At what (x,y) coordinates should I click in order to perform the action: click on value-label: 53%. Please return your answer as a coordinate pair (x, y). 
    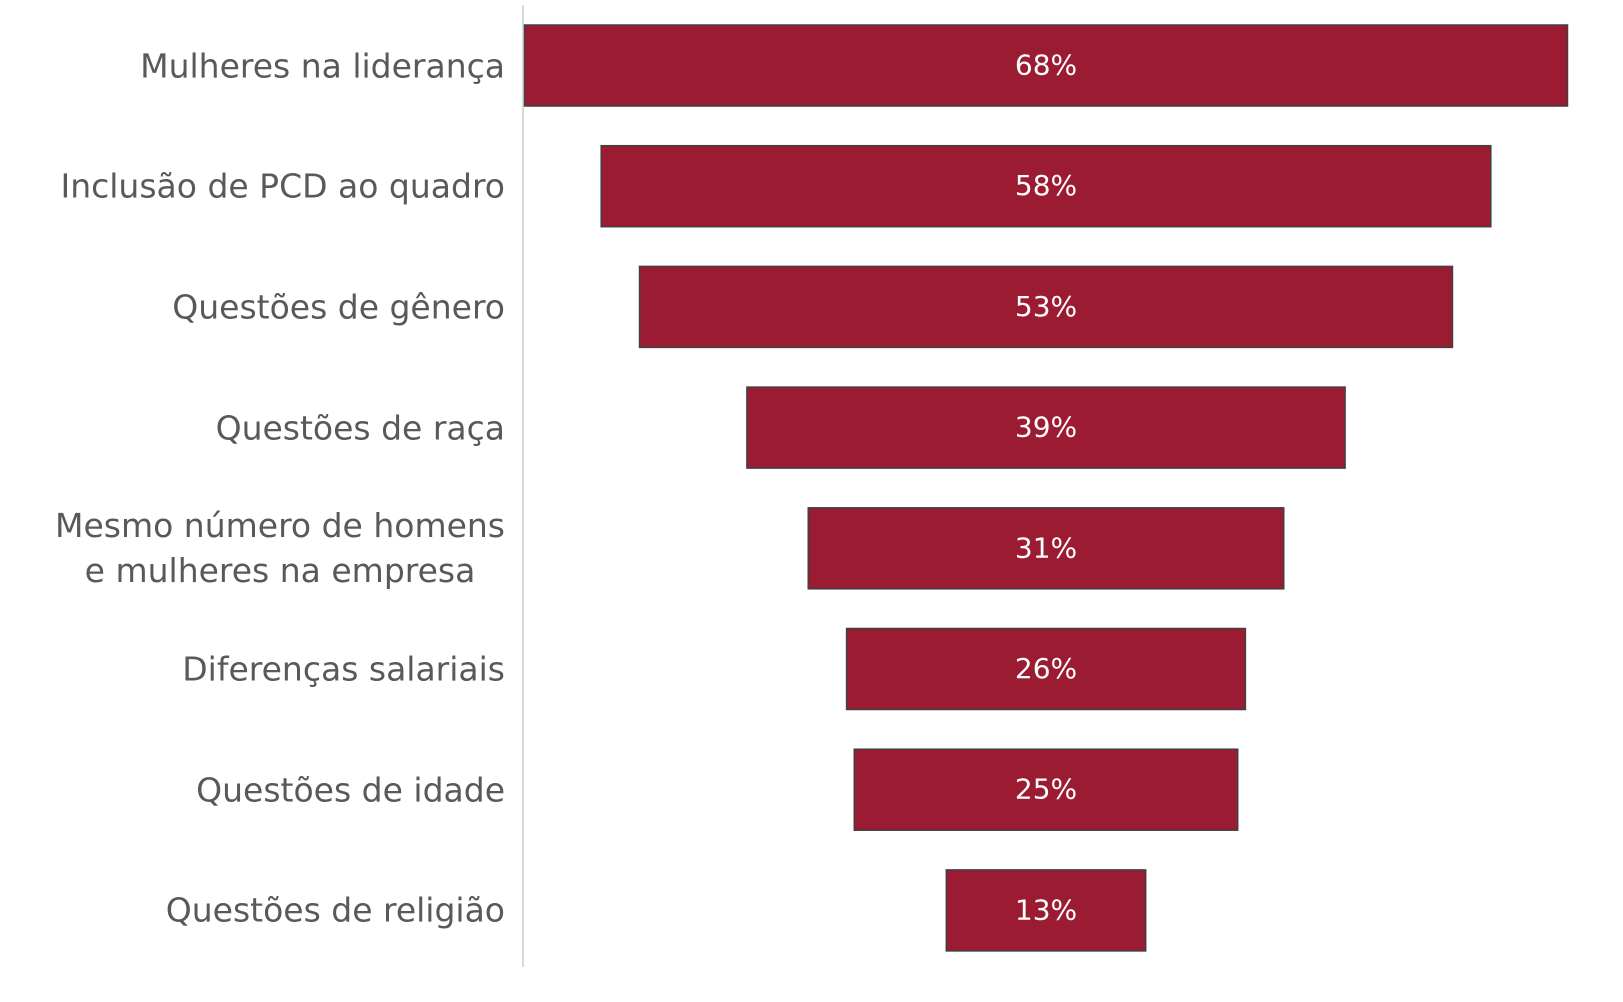
    Looking at the image, I should click on (1046, 306).